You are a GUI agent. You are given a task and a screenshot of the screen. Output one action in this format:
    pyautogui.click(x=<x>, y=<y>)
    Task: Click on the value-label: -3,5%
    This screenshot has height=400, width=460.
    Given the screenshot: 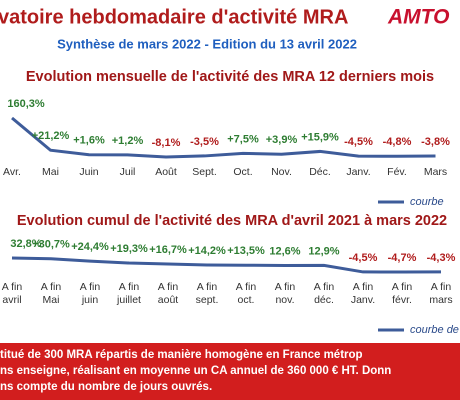 What is the action you would take?
    pyautogui.click(x=204, y=142)
    